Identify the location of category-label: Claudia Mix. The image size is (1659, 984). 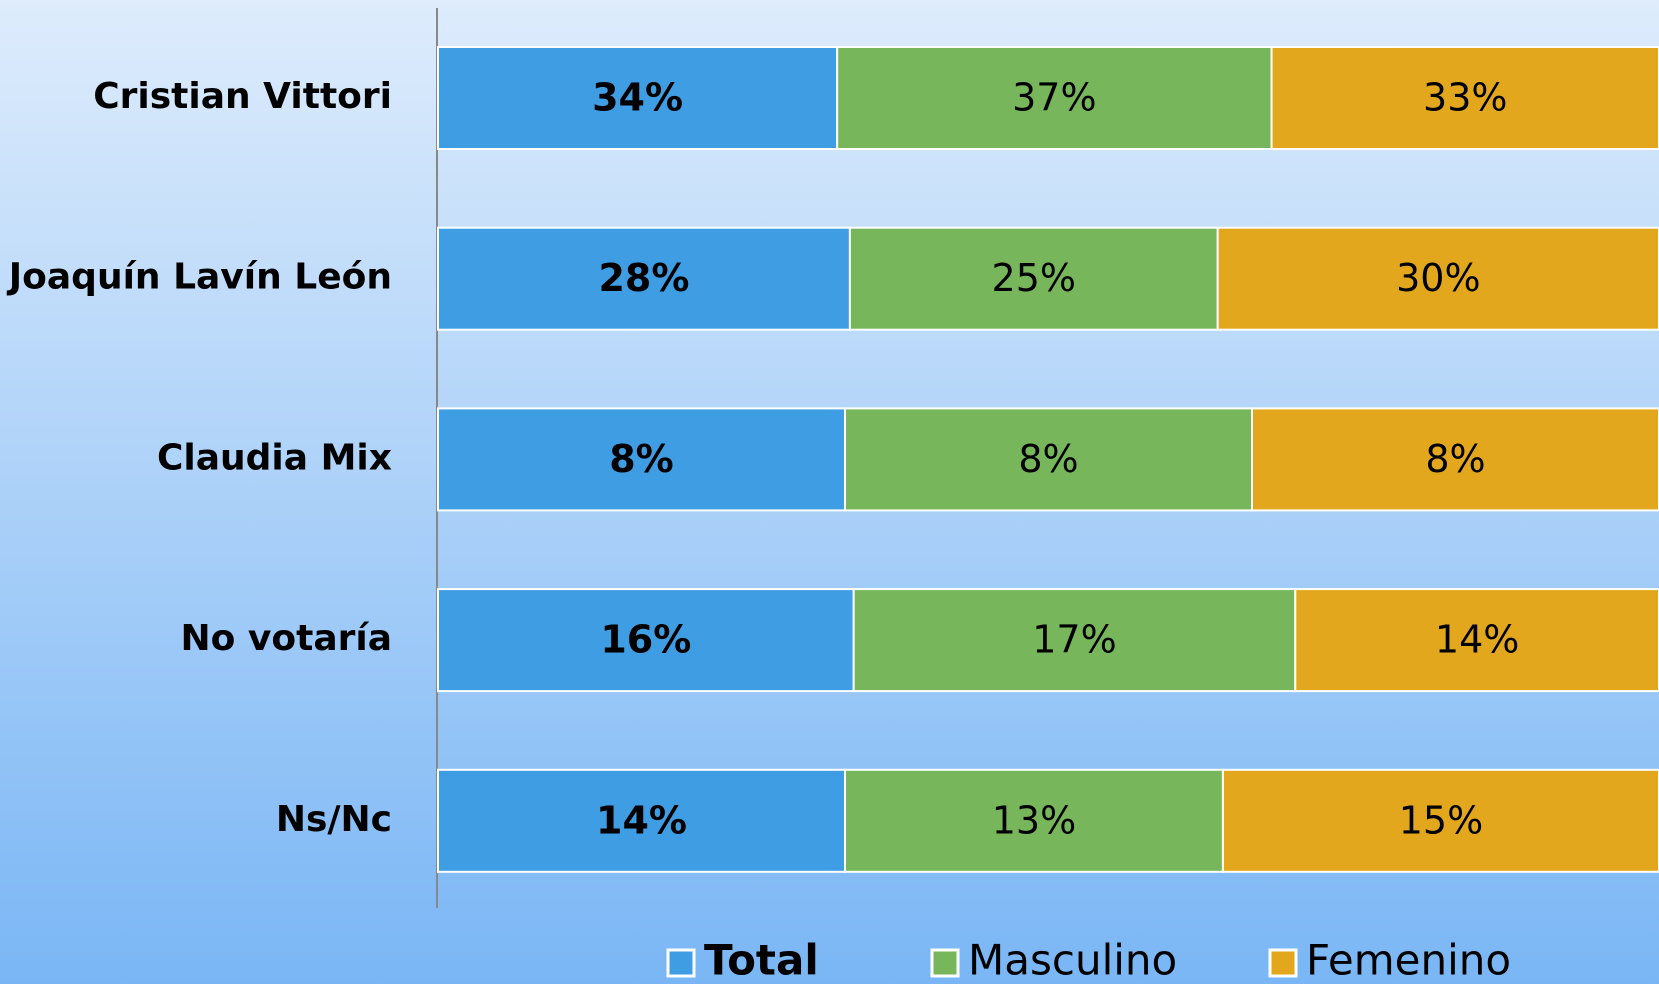
(274, 457).